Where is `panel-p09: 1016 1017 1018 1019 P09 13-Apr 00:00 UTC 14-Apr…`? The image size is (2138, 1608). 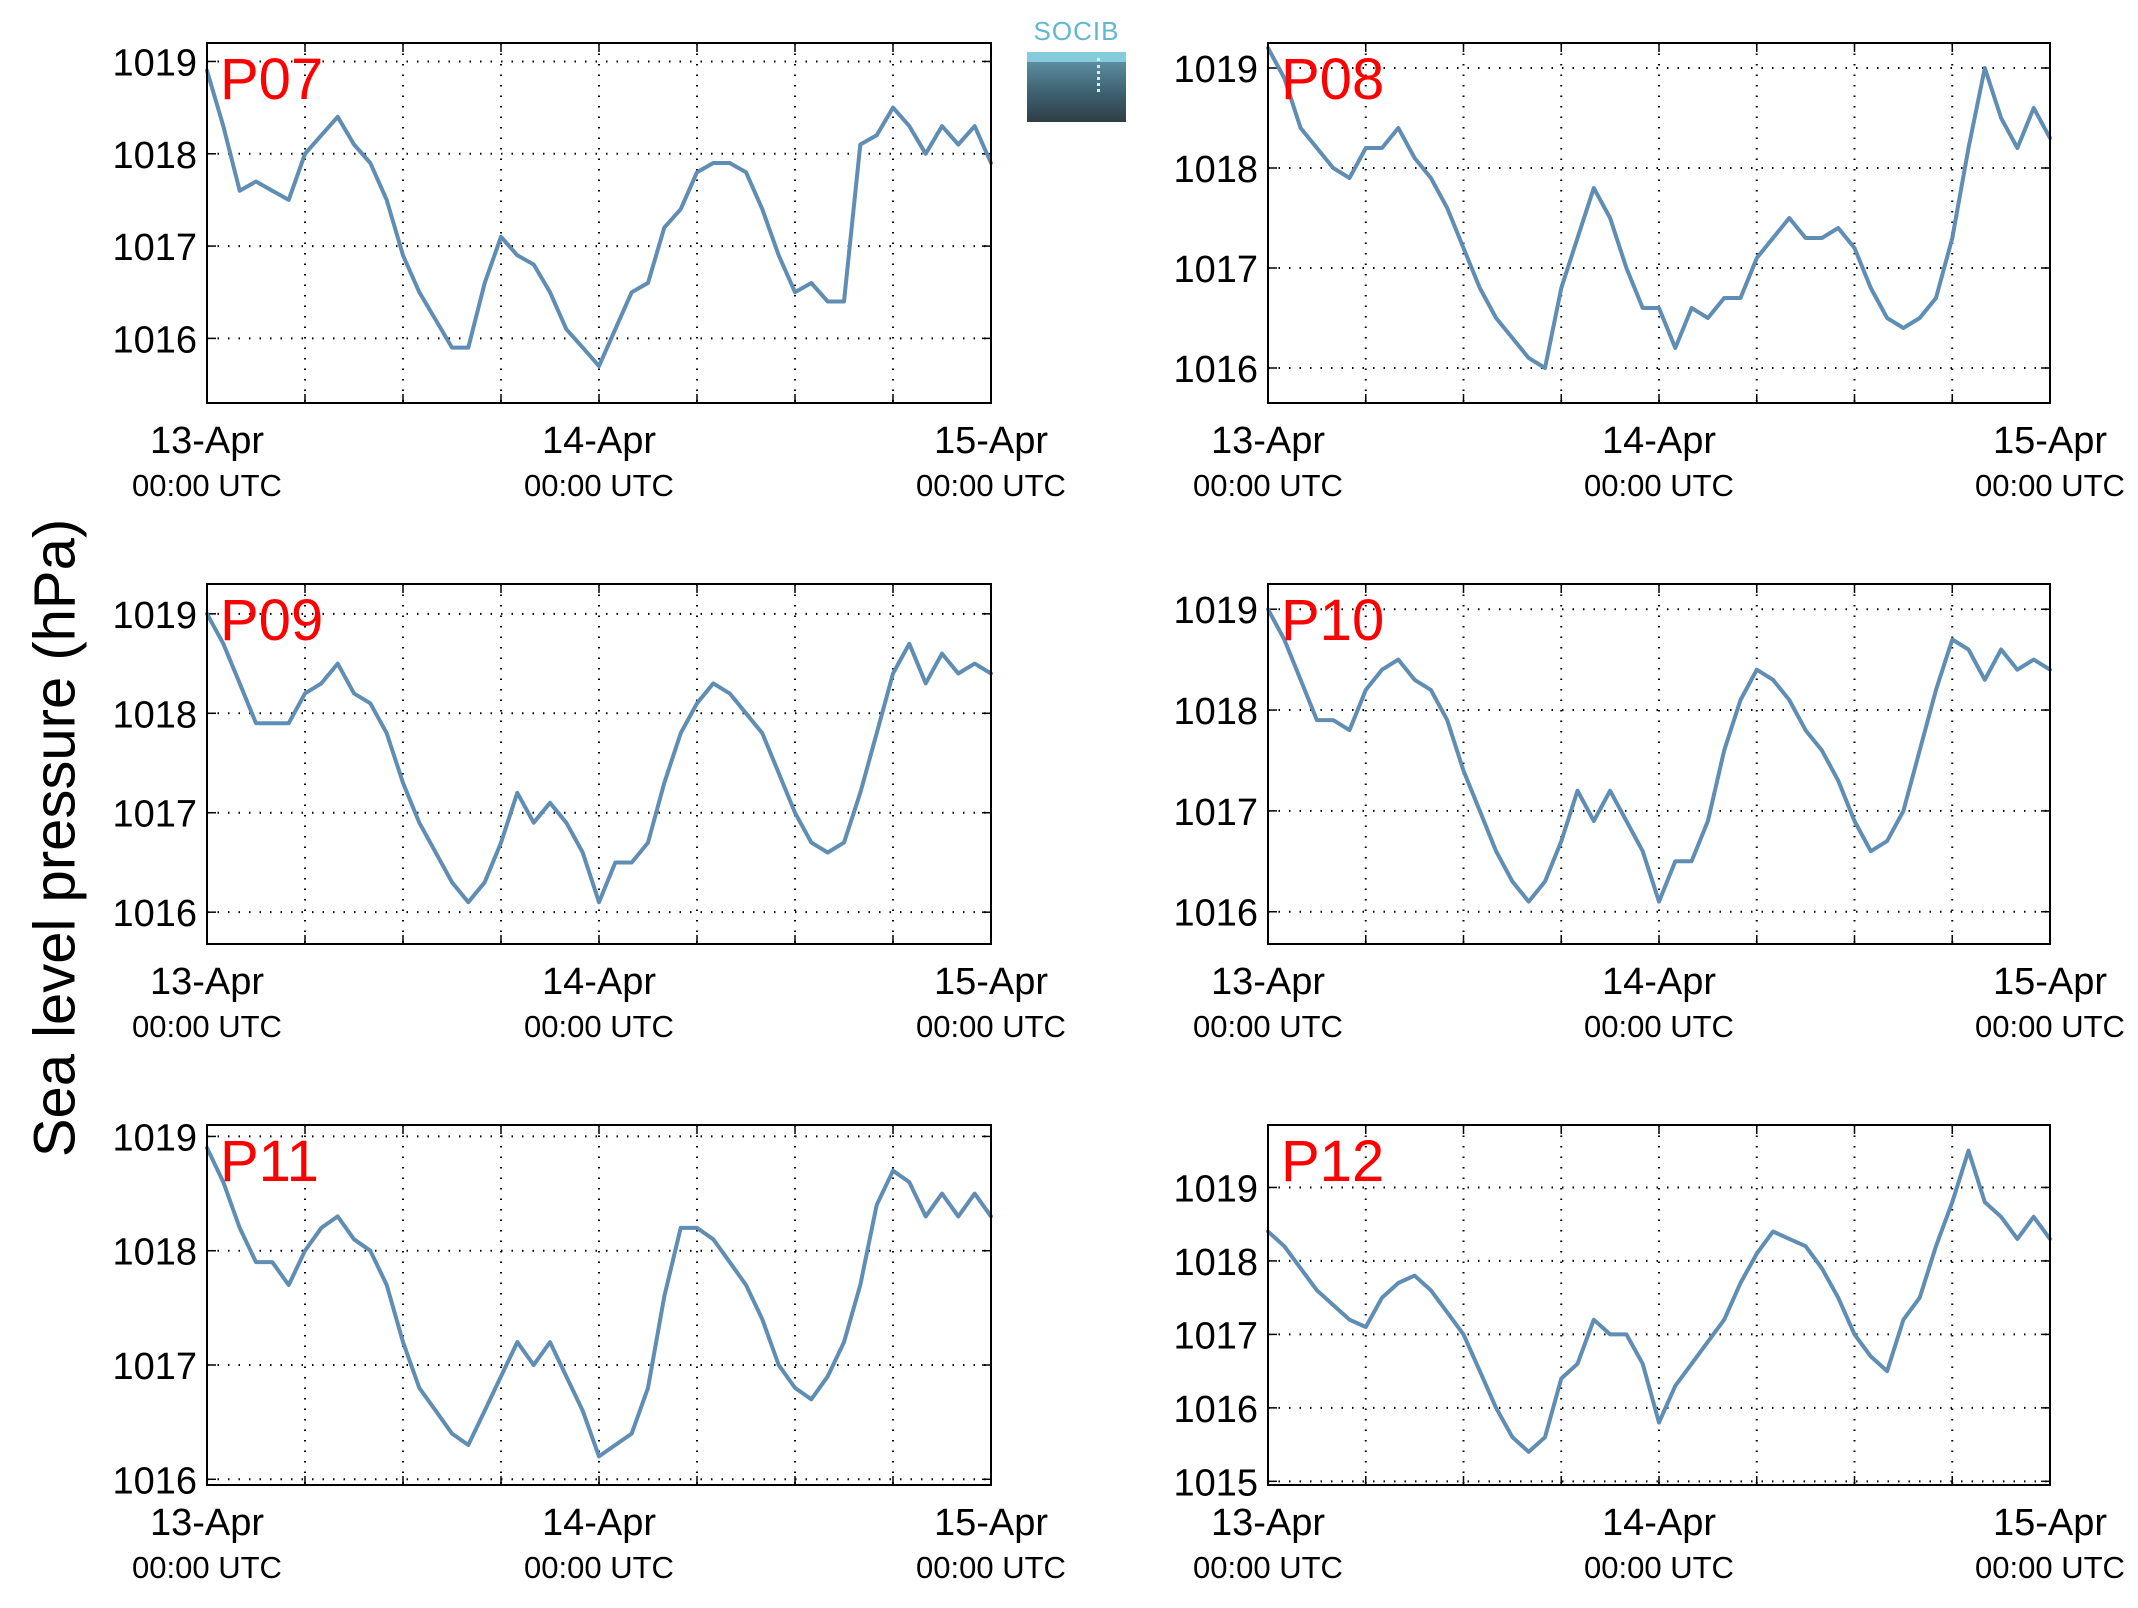 panel-p09: 1016 1017 1018 1019 P09 13-Apr 00:00 UTC 14-Apr… is located at coordinates (589, 813).